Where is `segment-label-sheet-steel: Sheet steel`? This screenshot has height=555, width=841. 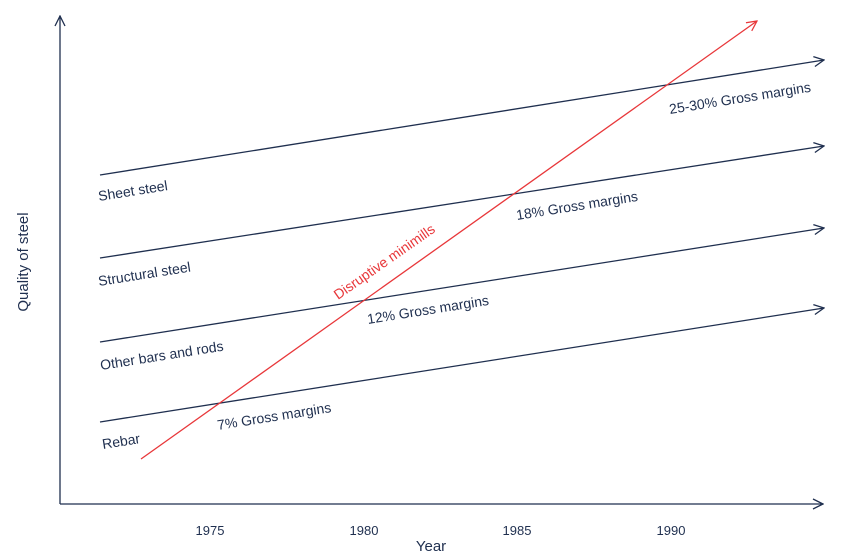 segment-label-sheet-steel: Sheet steel is located at coordinates (133, 190).